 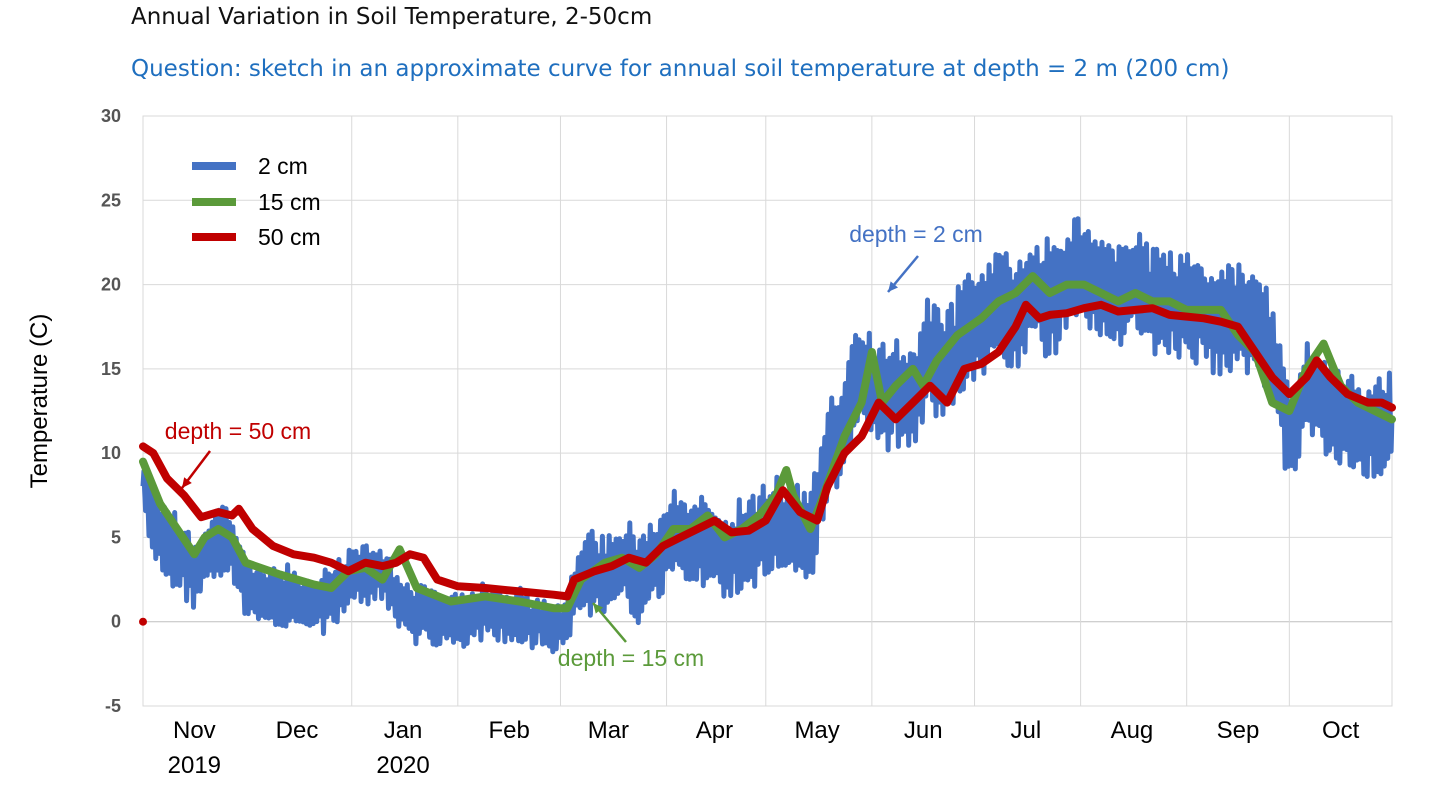 What do you see at coordinates (111, 200) in the screenshot?
I see `y-tick-label: 25` at bounding box center [111, 200].